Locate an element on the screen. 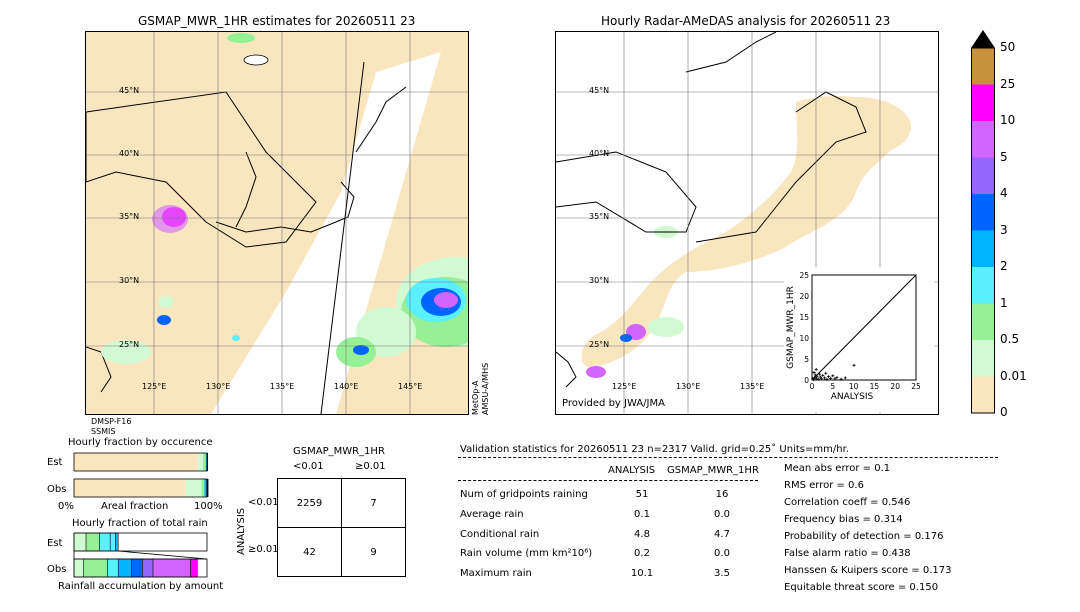 The height and width of the screenshot is (612, 1080). ct-row-1: ≥0.01 is located at coordinates (263, 549).